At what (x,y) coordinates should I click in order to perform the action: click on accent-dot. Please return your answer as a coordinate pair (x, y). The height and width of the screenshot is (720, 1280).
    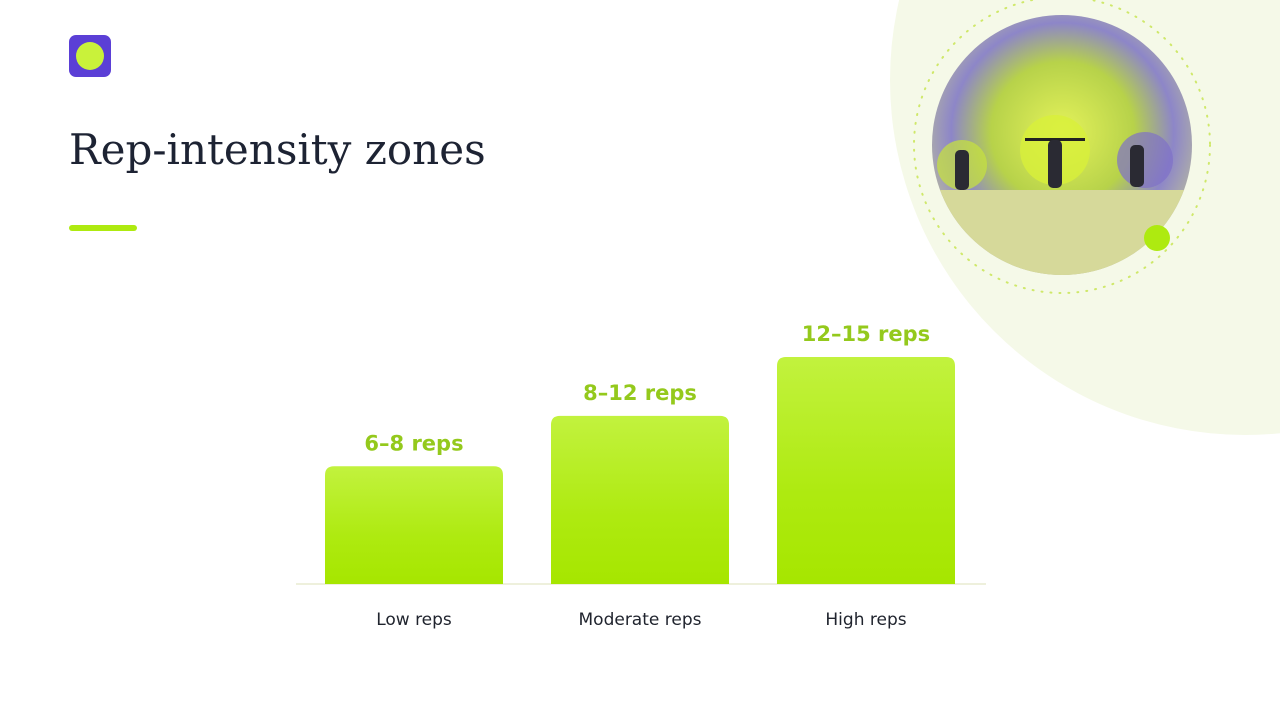
    Looking at the image, I should click on (1157, 238).